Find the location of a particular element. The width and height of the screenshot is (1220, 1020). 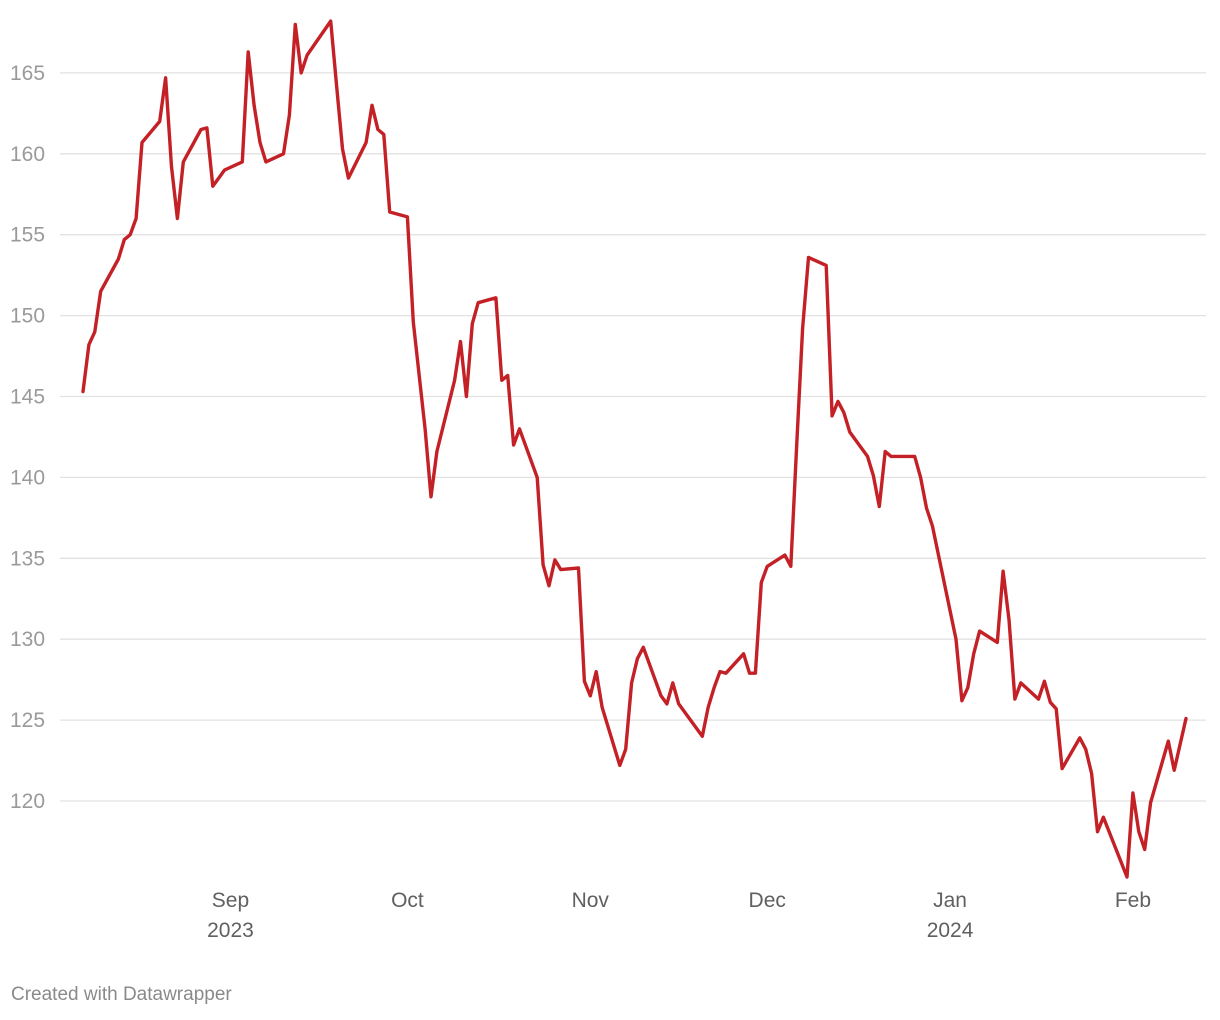

y-tick-label: 155 is located at coordinates (27, 235).